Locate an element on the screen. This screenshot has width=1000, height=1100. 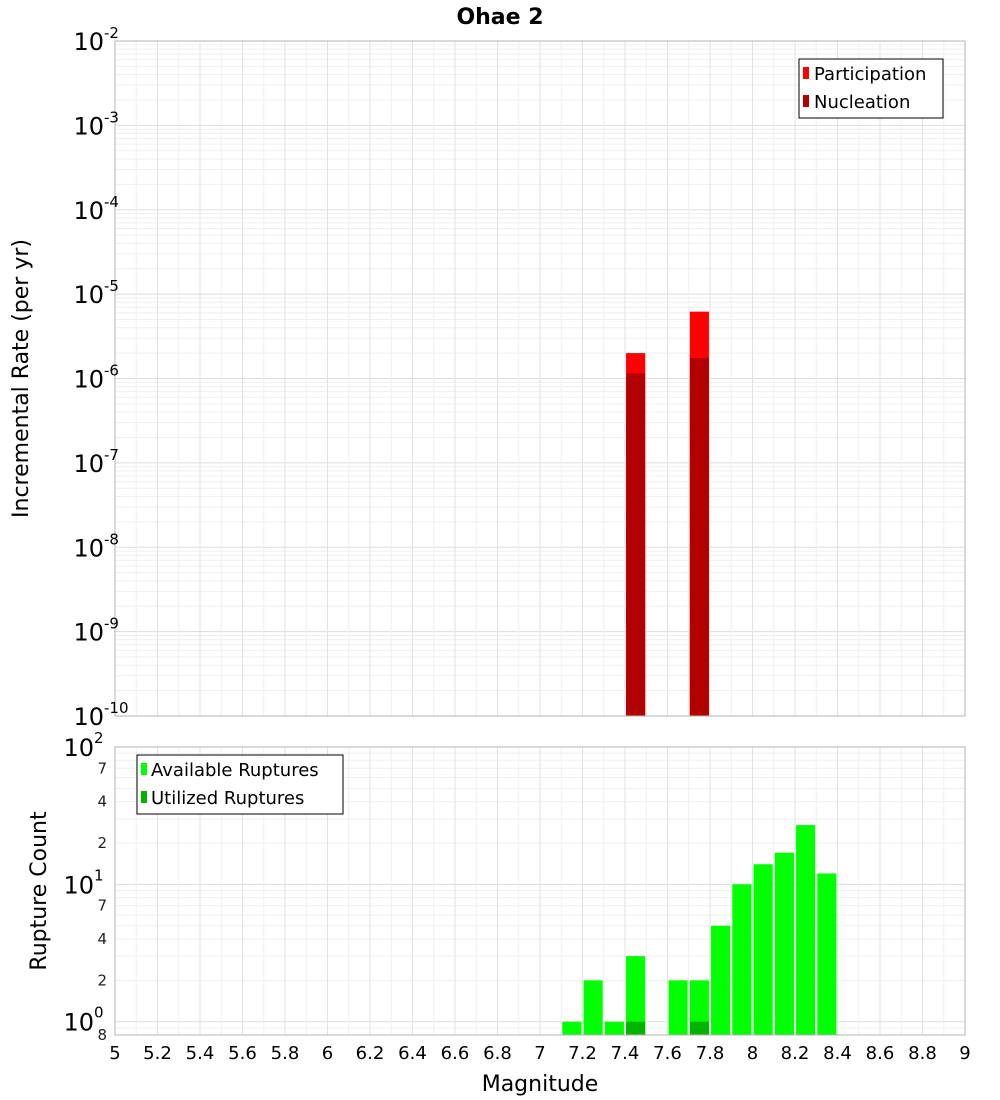
x-tick-label: 6 is located at coordinates (327, 1053).